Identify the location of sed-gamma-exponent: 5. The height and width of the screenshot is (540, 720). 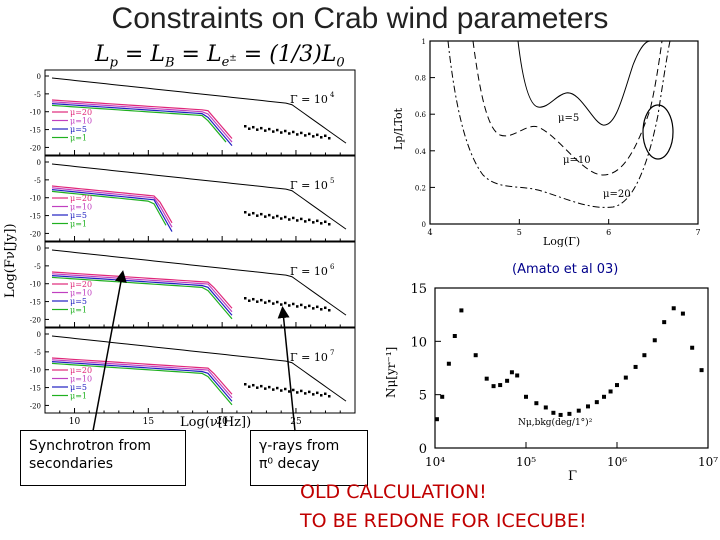
(332, 181).